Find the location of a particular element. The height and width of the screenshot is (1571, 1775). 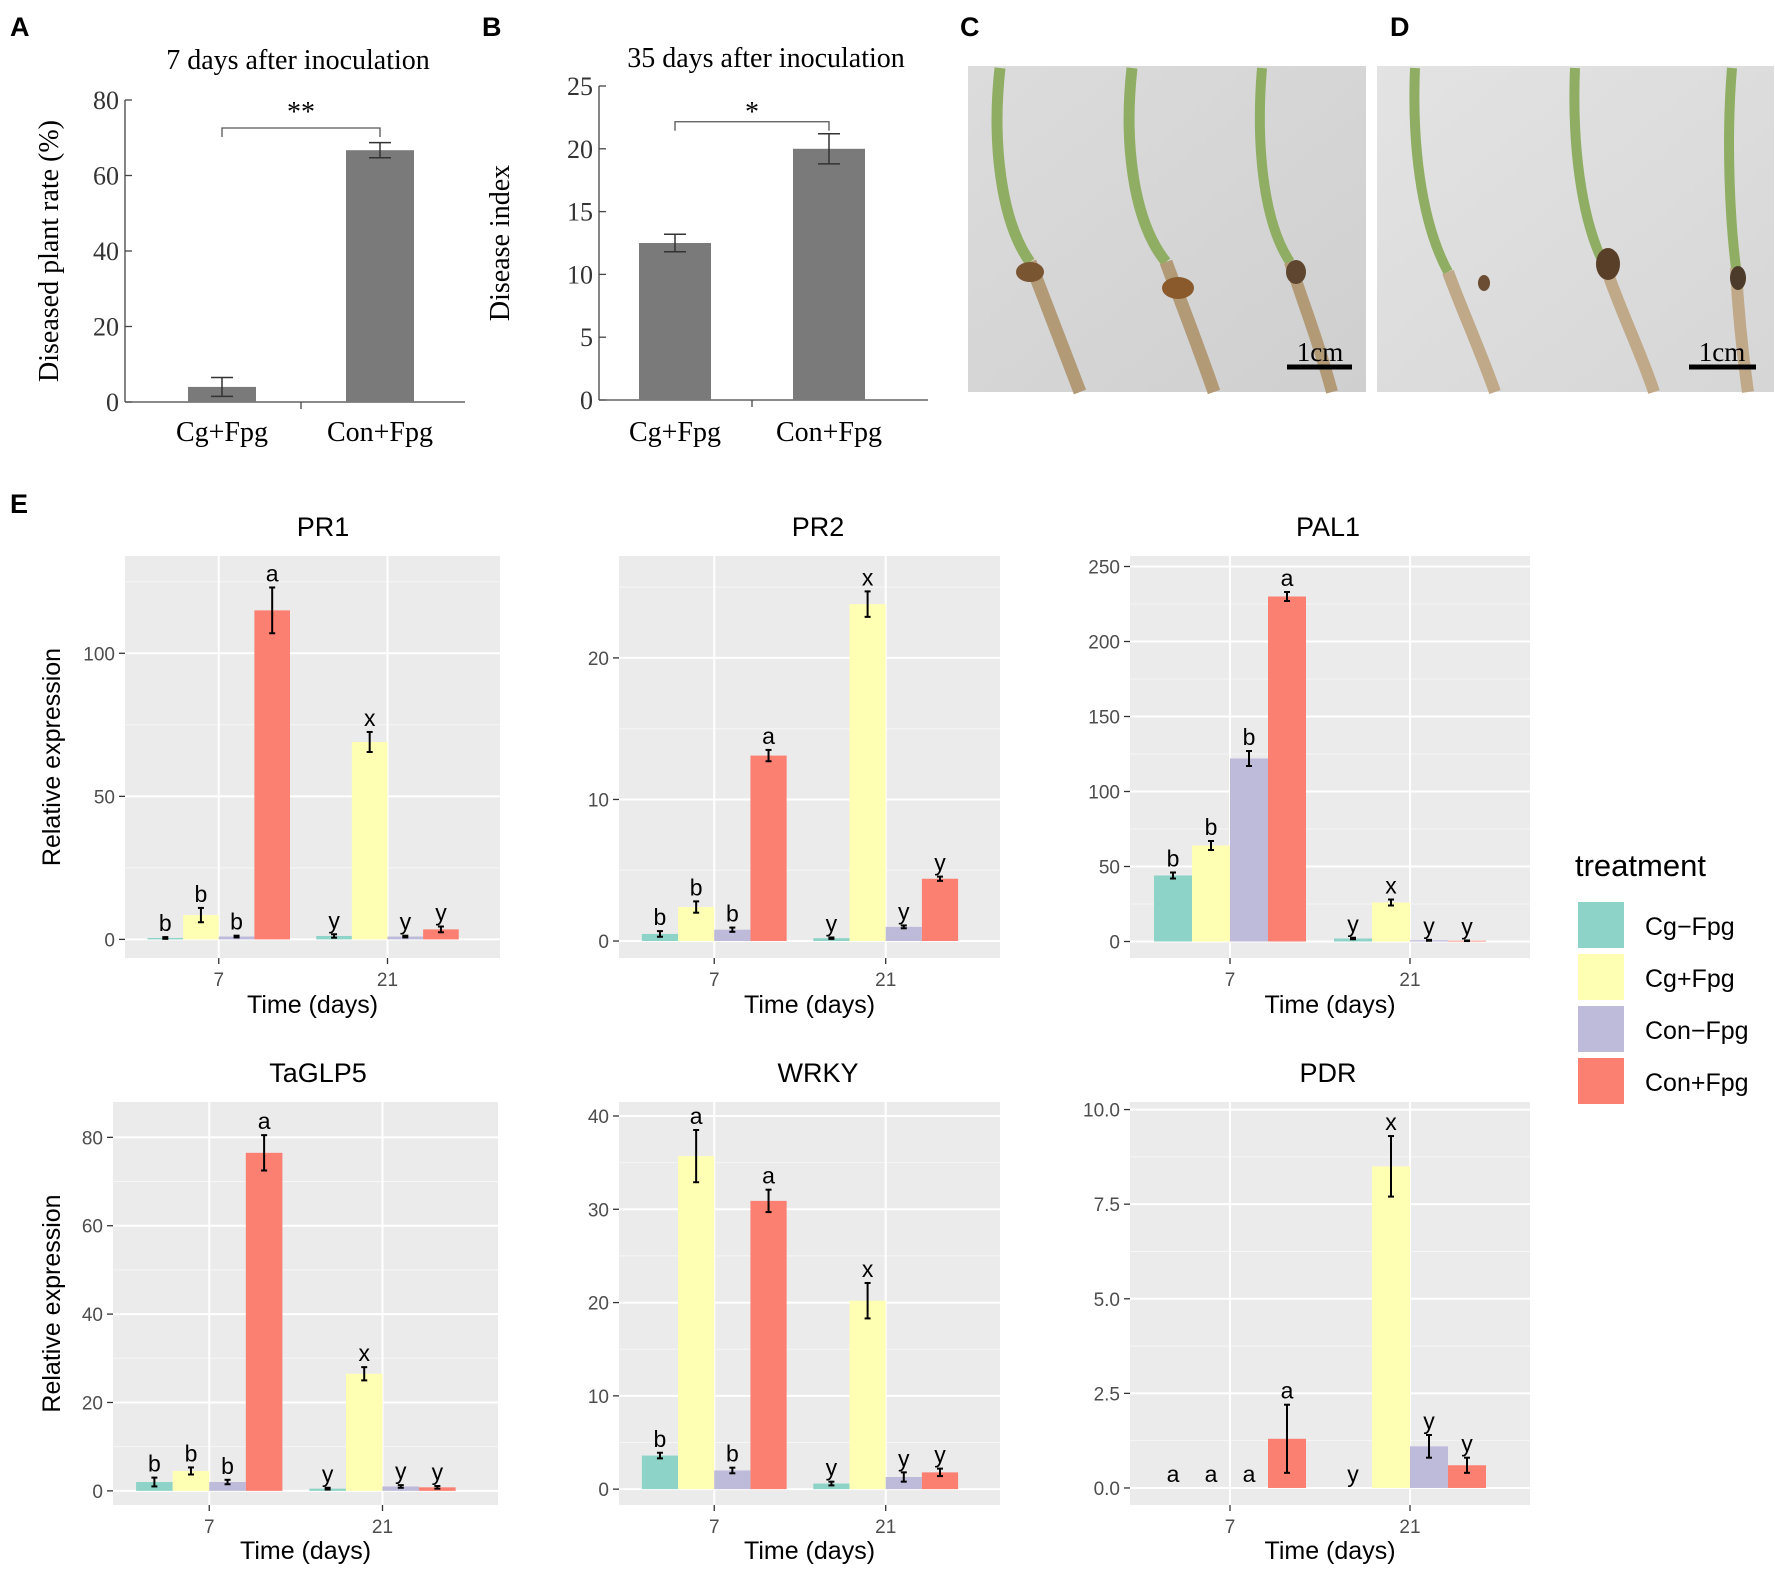

legend: treatment Cg−Fpg Cg+Fpg Con−Fpg Con+Fpg is located at coordinates (1662, 976).